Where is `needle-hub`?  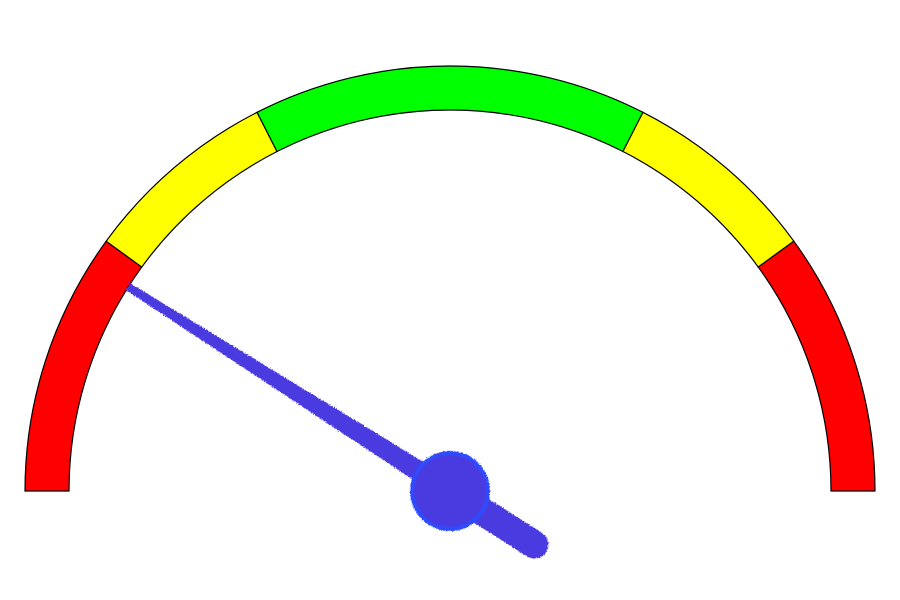 needle-hub is located at coordinates (450, 491).